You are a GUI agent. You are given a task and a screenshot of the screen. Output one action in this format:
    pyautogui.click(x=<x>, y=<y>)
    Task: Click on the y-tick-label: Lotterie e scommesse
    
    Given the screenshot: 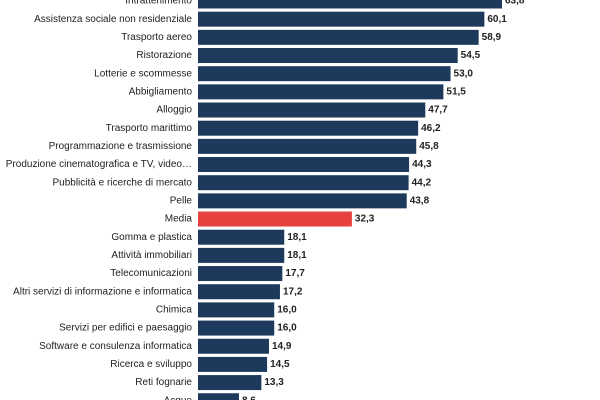 What is the action you would take?
    pyautogui.click(x=143, y=73)
    